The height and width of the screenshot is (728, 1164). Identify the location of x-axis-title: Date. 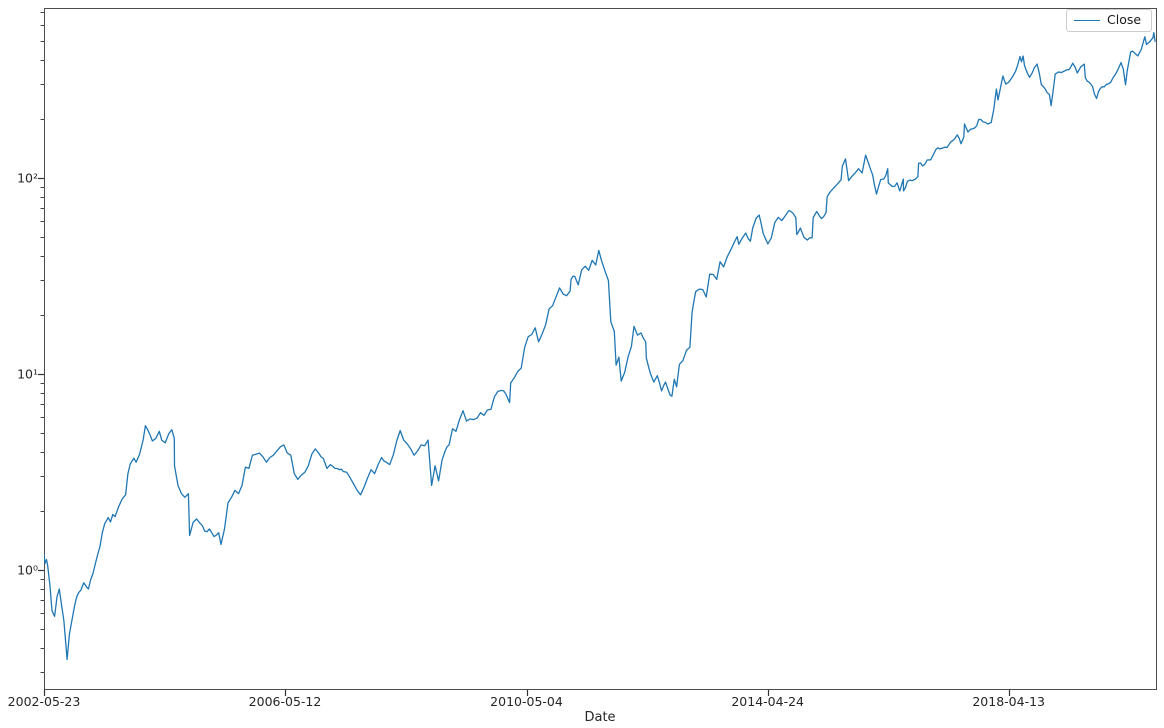
(600, 717).